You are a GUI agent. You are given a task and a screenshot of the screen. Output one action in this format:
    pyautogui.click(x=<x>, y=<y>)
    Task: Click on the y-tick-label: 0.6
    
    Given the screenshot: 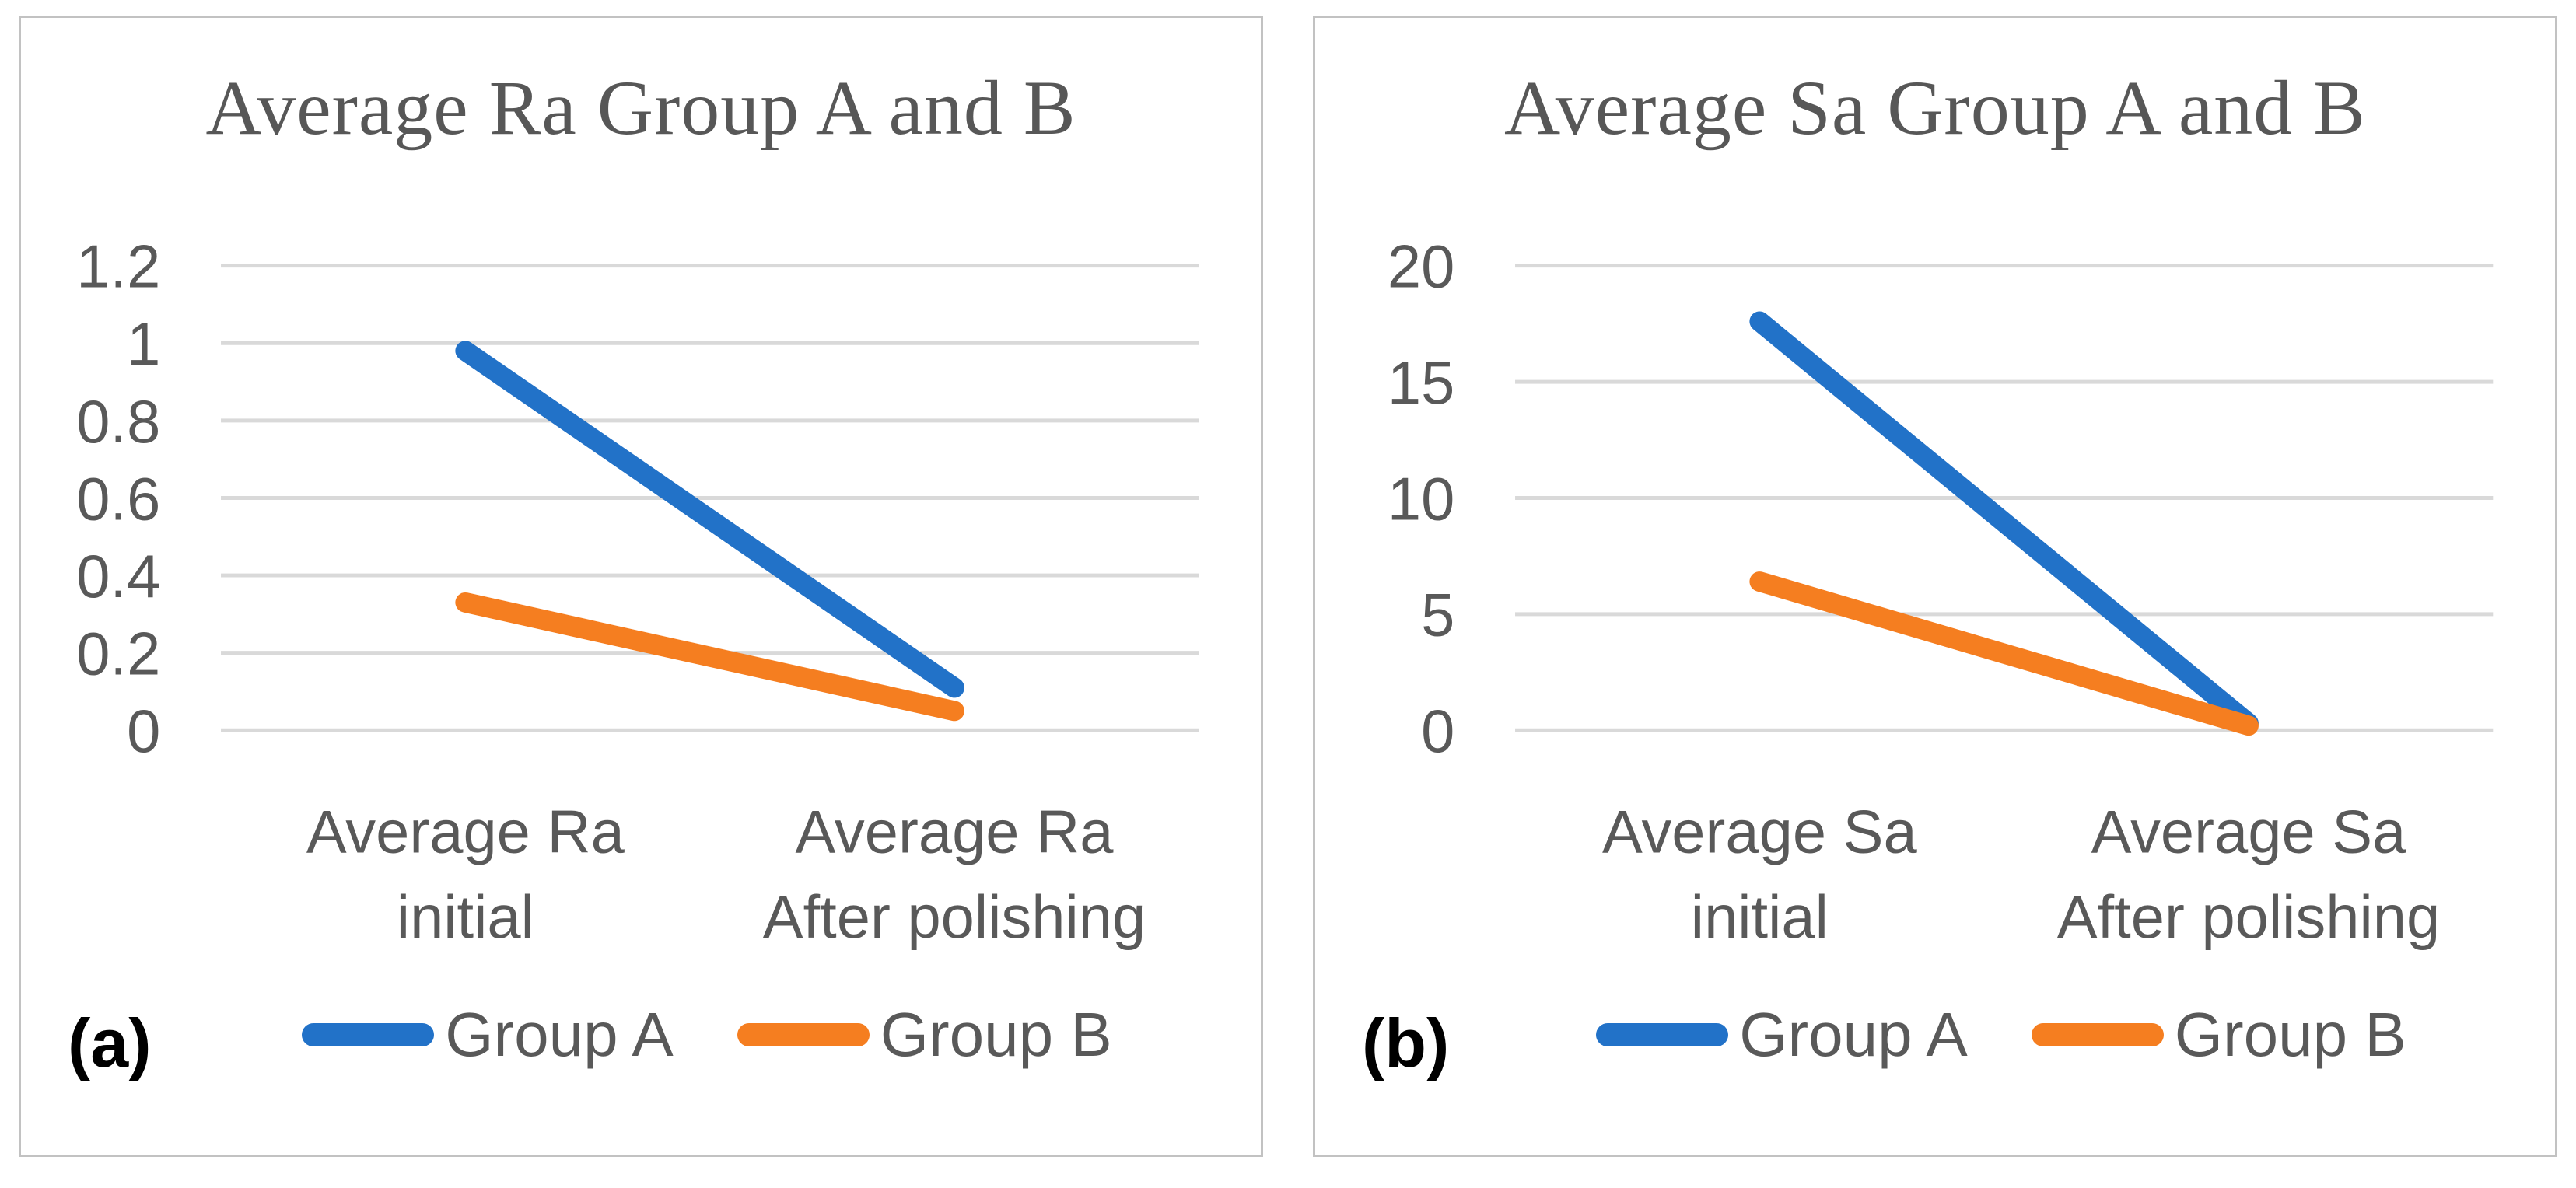 What is the action you would take?
    pyautogui.click(x=118, y=499)
    